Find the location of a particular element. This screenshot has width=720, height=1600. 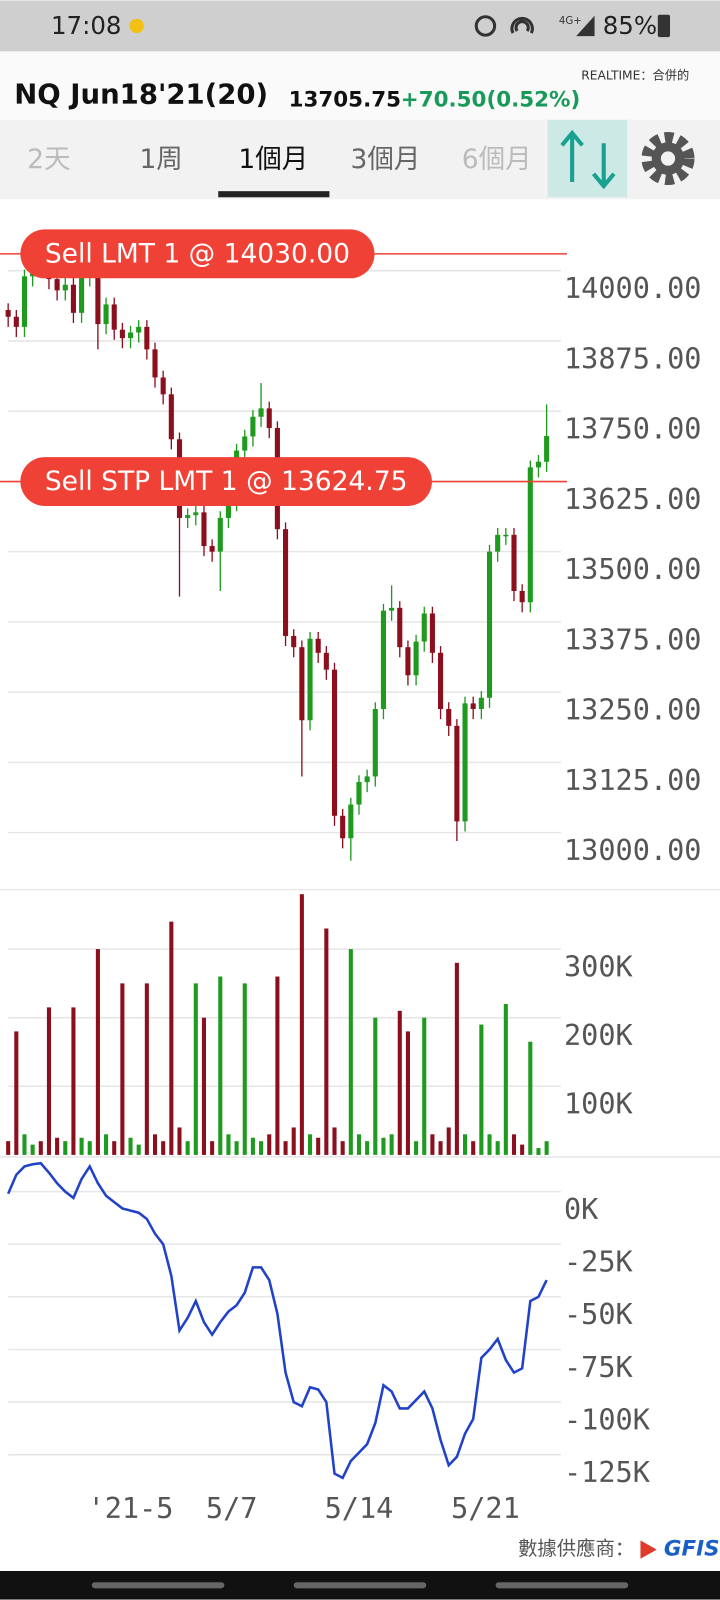

tab: 1個月 is located at coordinates (273, 159).